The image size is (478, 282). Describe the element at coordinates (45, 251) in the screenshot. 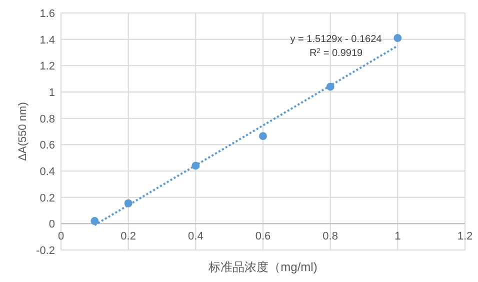

I see `y-tick-label: -0.2` at that location.